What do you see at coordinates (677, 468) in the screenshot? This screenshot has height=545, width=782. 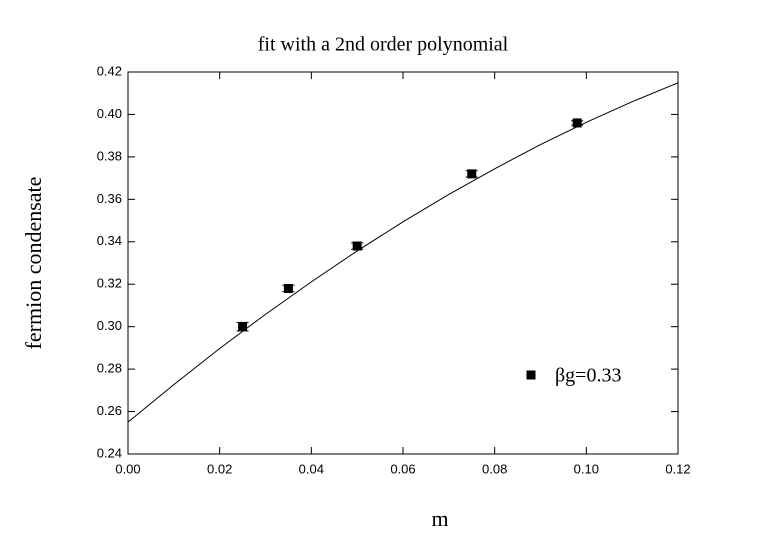 I see `x-tick-label: 0.12` at bounding box center [677, 468].